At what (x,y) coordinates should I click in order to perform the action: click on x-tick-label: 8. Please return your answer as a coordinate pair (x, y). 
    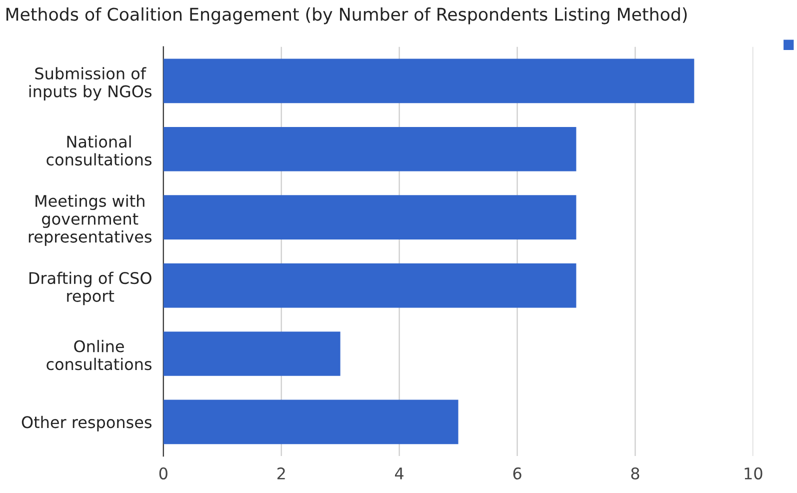
    Looking at the image, I should click on (635, 473).